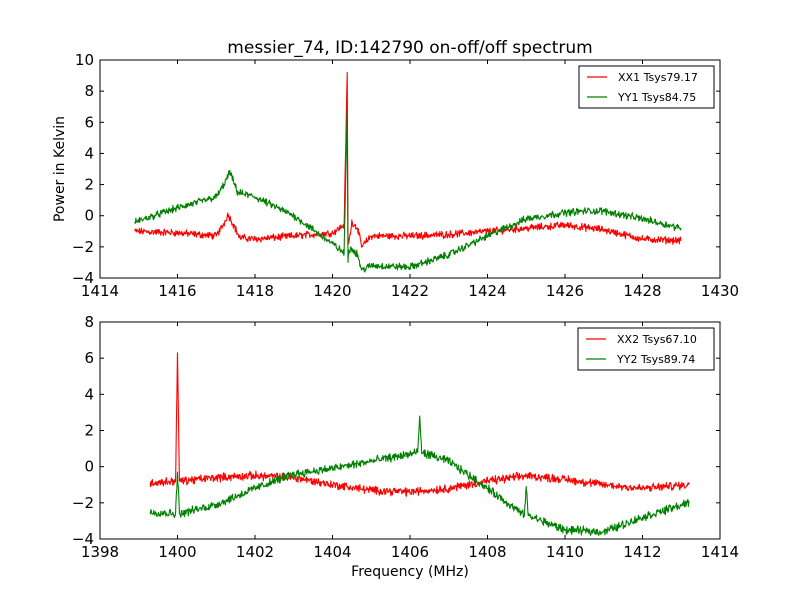  I want to click on legend-label-yy2: YY2 Tsys89.74, so click(655, 359).